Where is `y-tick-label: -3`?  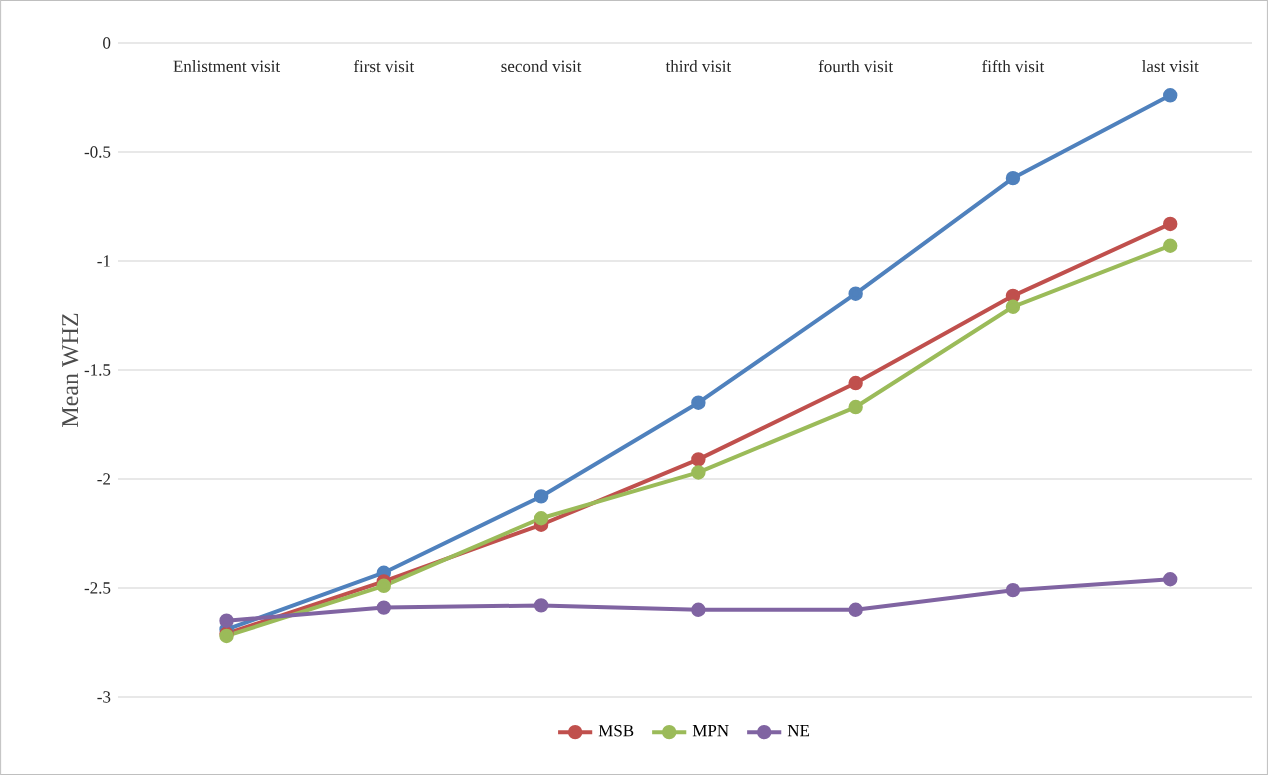 y-tick-label: -3 is located at coordinates (104, 697).